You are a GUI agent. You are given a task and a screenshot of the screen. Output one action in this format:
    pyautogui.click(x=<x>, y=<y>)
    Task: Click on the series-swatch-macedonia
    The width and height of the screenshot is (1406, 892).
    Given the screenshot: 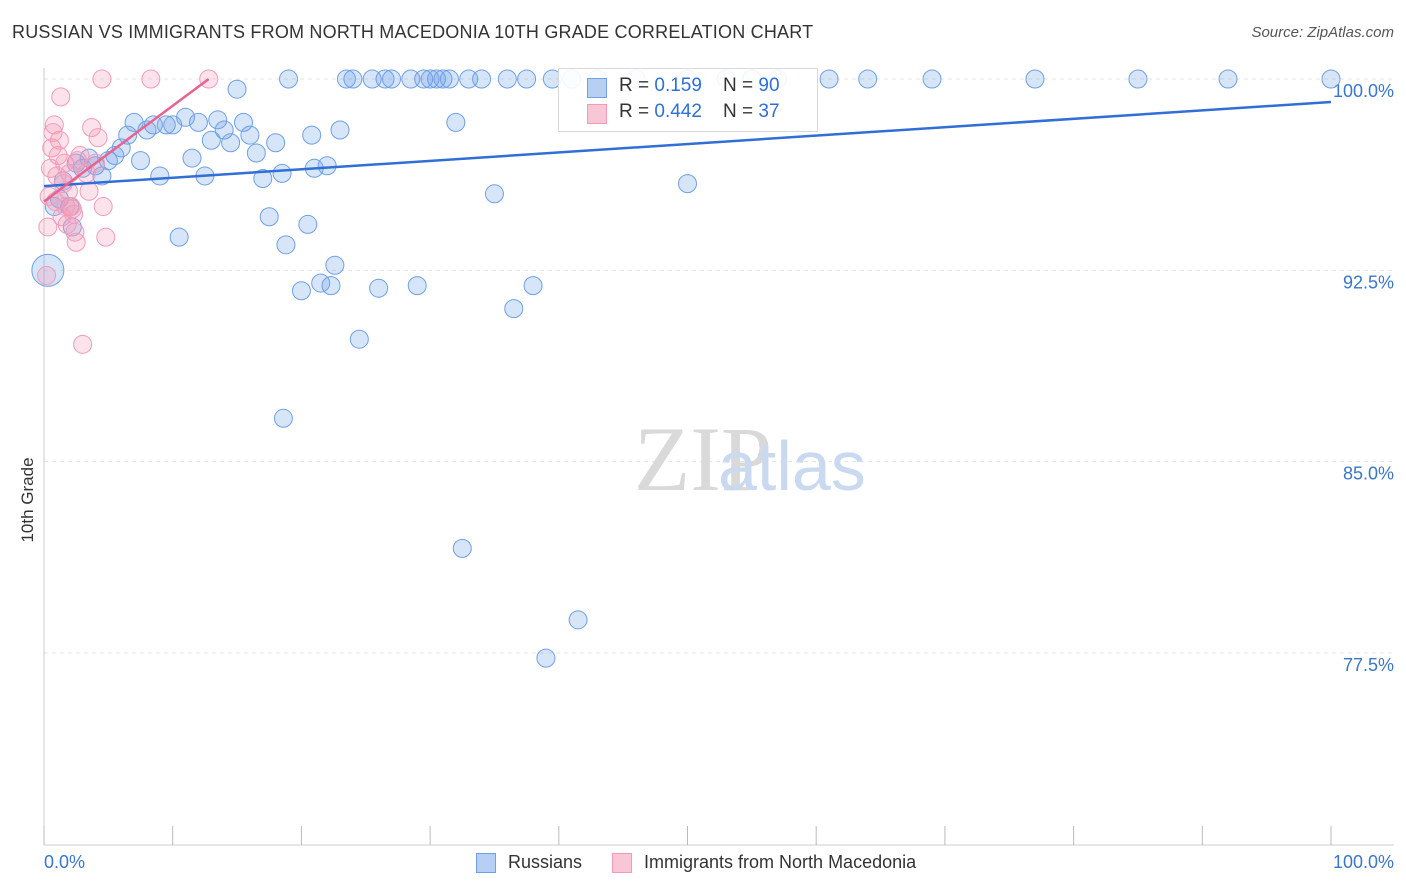 What is the action you would take?
    pyautogui.click(x=622, y=862)
    